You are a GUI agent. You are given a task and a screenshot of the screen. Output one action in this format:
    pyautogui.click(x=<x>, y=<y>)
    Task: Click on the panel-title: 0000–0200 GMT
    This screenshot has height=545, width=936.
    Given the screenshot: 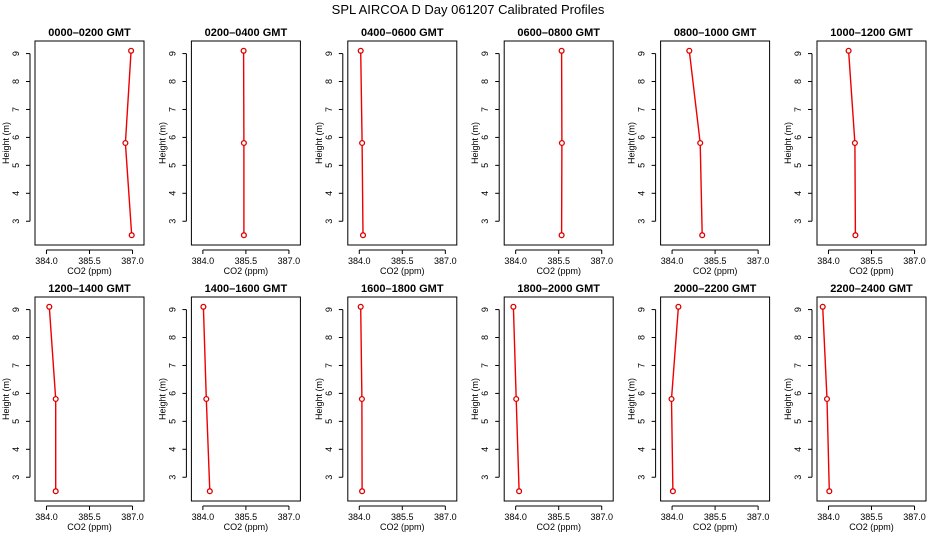 What is the action you would take?
    pyautogui.click(x=89, y=33)
    